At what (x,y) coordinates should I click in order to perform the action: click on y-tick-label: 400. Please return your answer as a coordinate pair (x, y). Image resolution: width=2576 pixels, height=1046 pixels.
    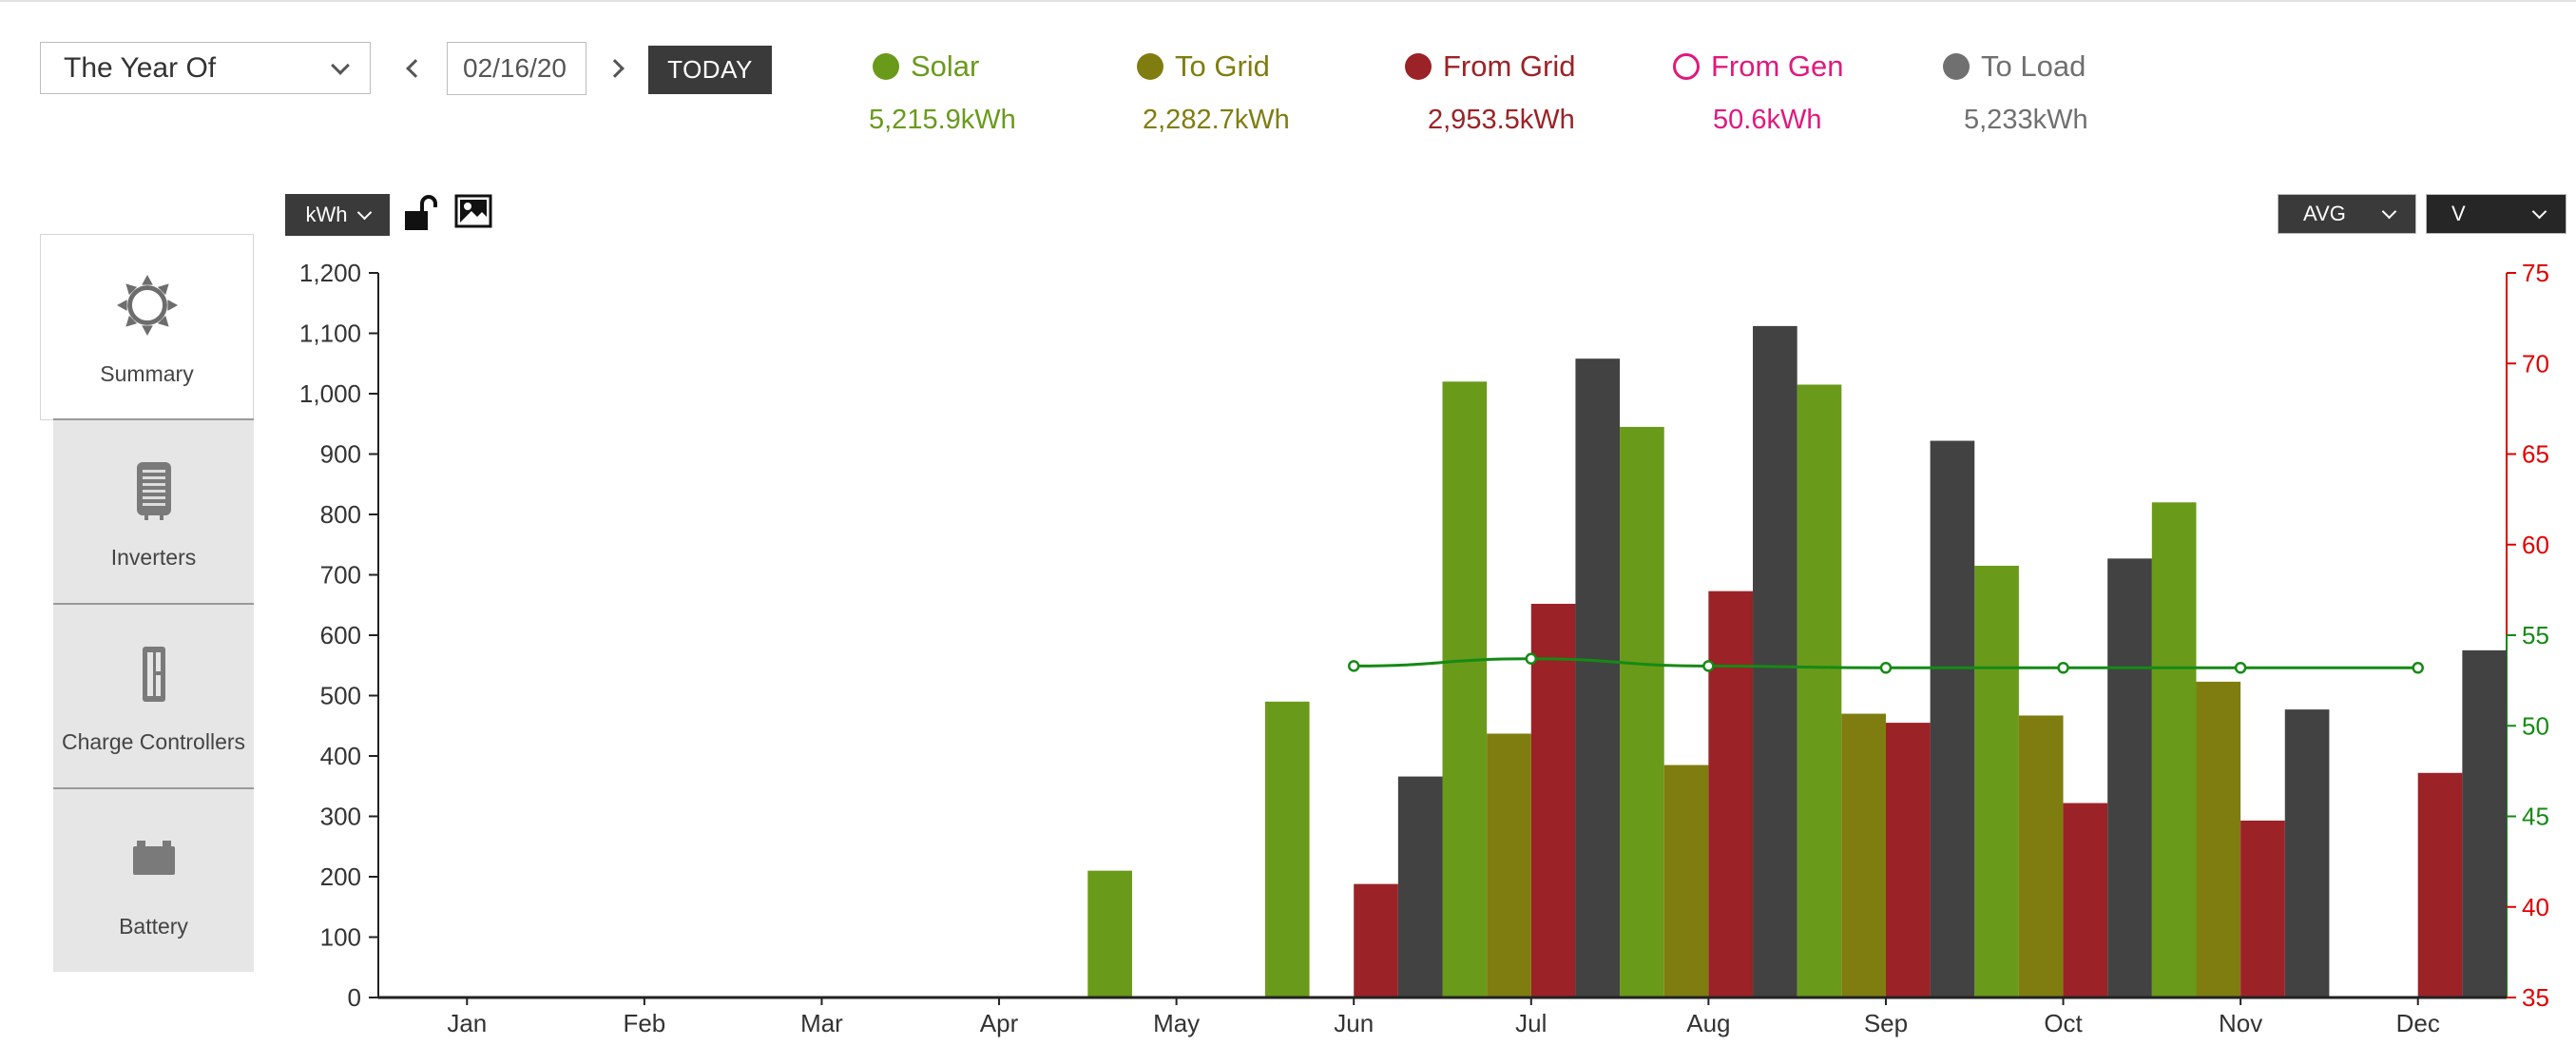
    Looking at the image, I should click on (340, 756).